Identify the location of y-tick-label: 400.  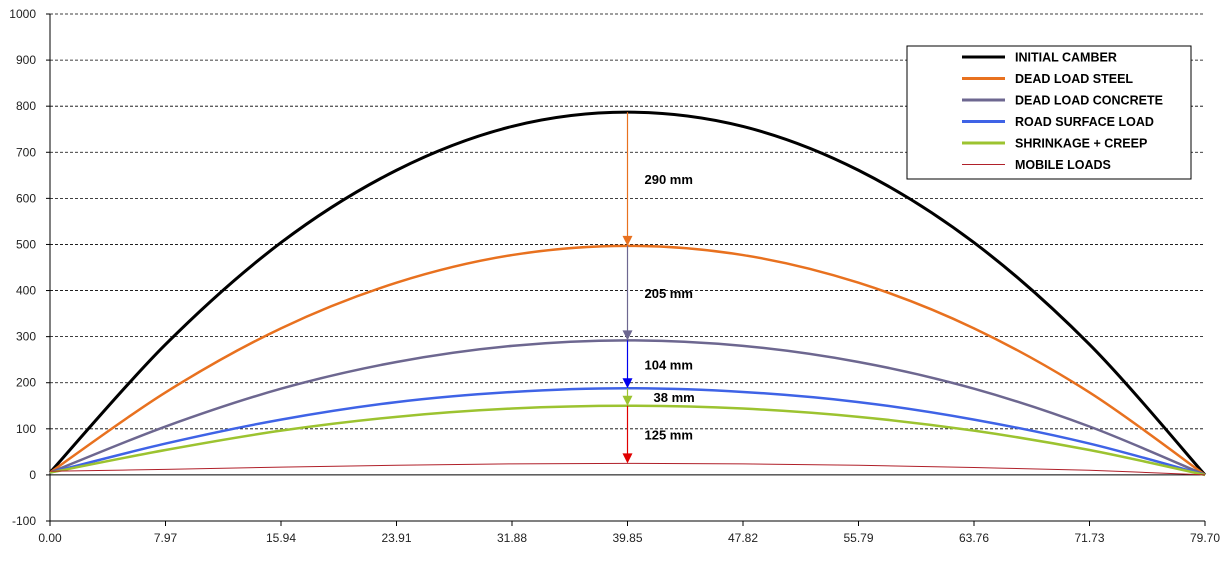
(26, 291).